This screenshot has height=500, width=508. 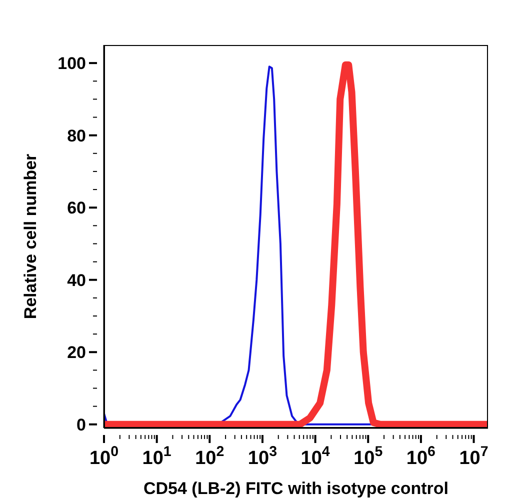 I want to click on x-tick-label: 10$^{7}$, so click(x=473, y=456).